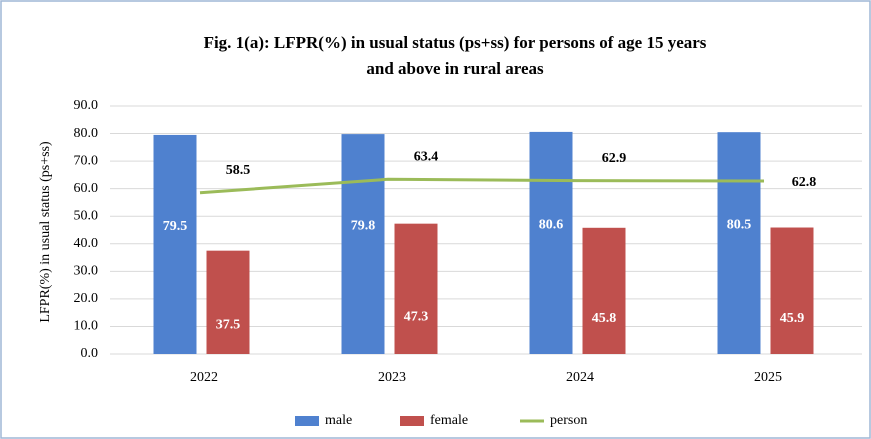 The image size is (871, 439). I want to click on data-label: 45.9, so click(792, 318).